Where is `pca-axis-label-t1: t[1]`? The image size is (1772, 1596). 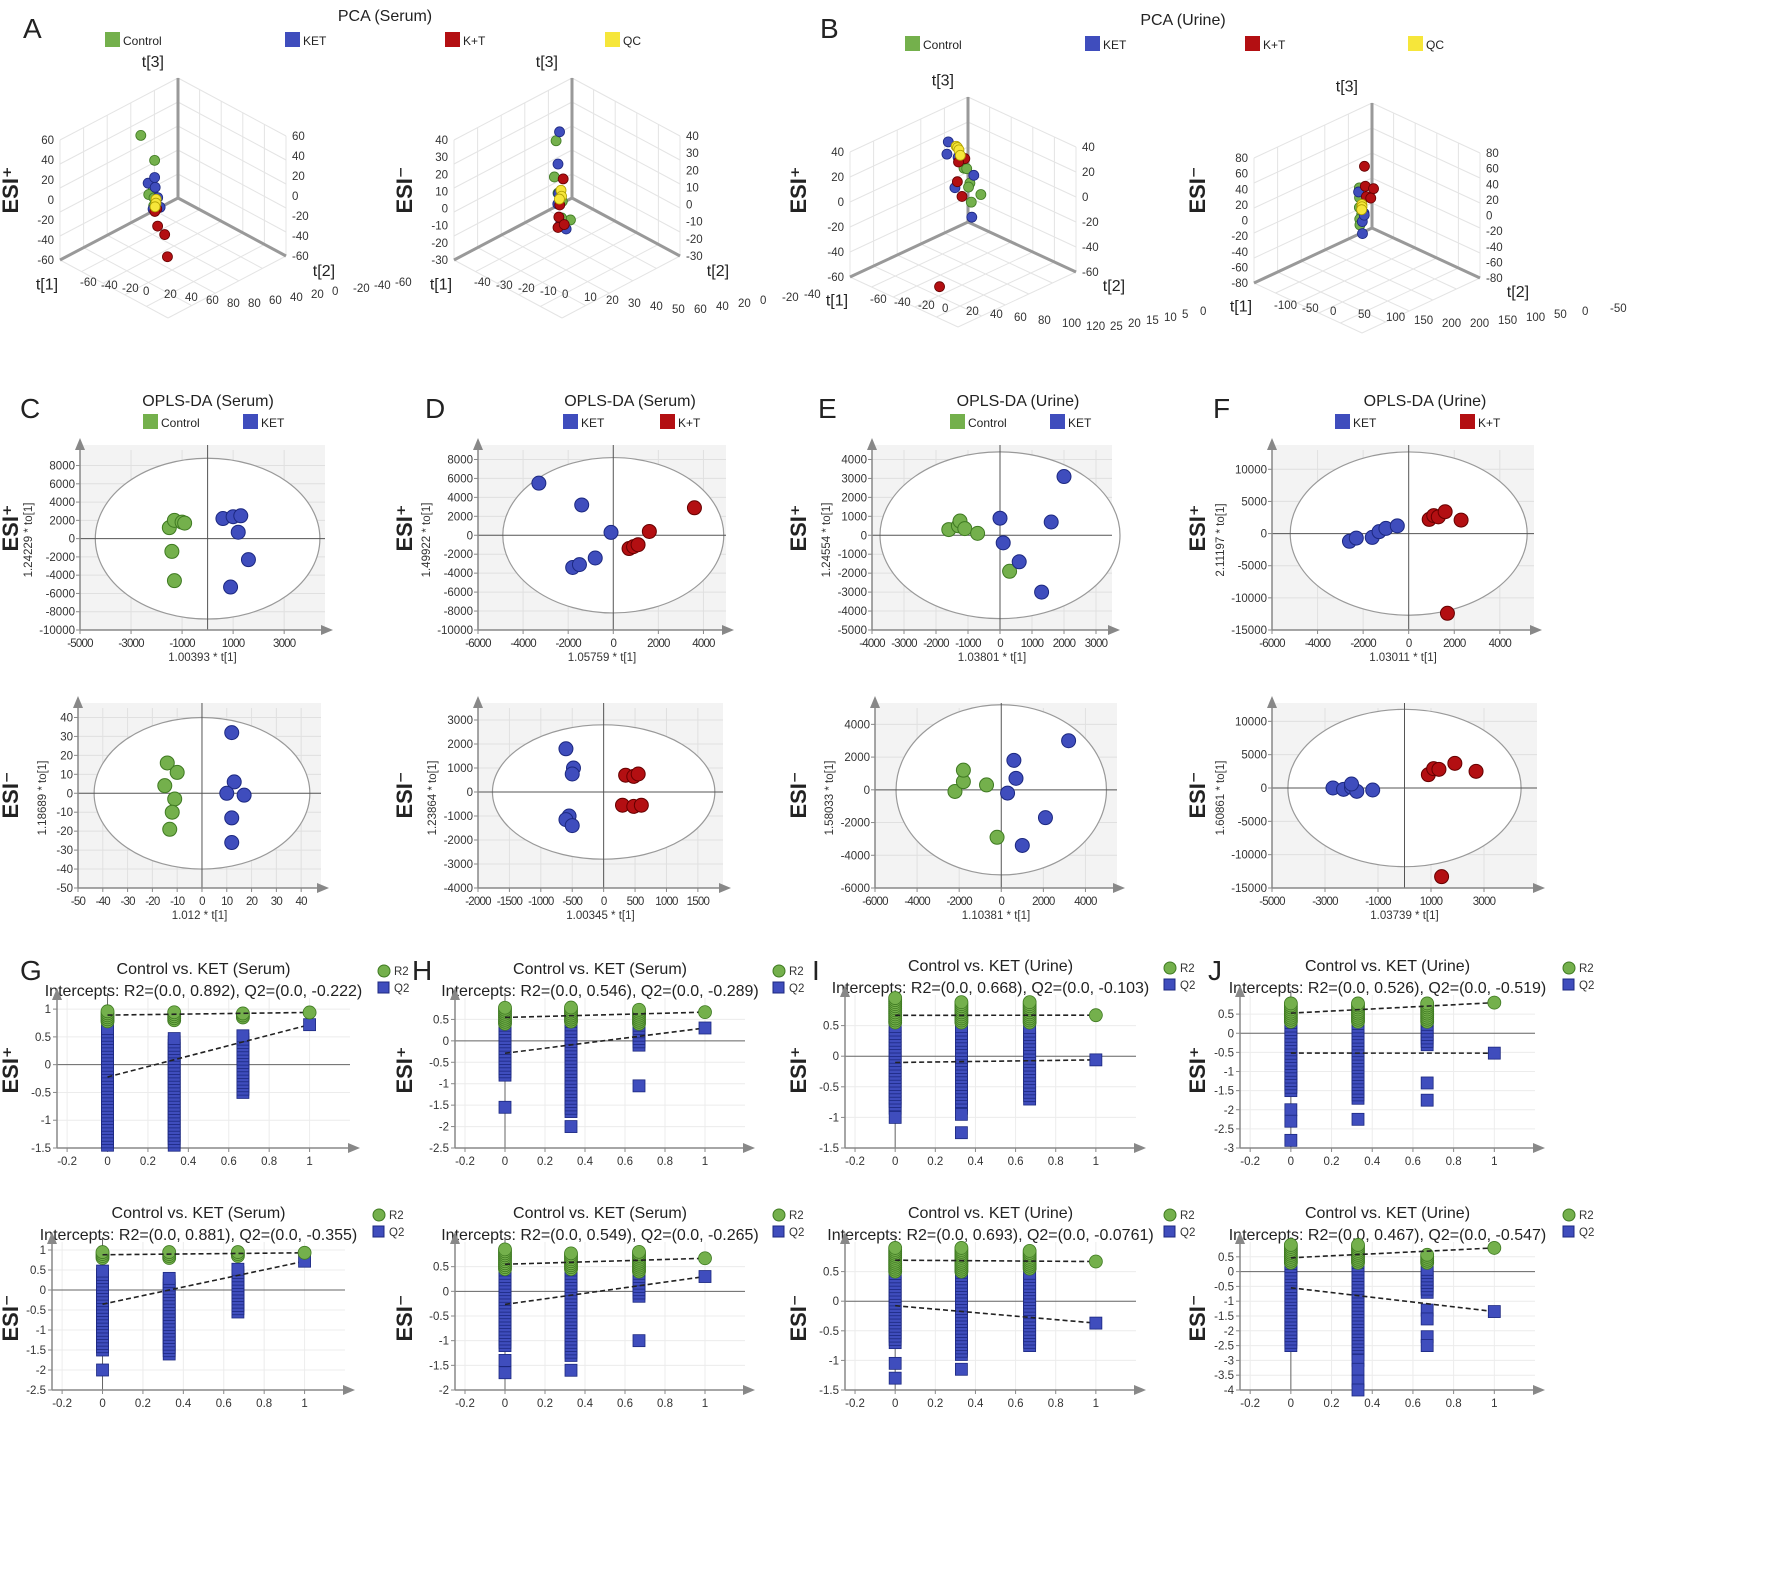
pca-axis-label-t1: t[1] is located at coordinates (1241, 307).